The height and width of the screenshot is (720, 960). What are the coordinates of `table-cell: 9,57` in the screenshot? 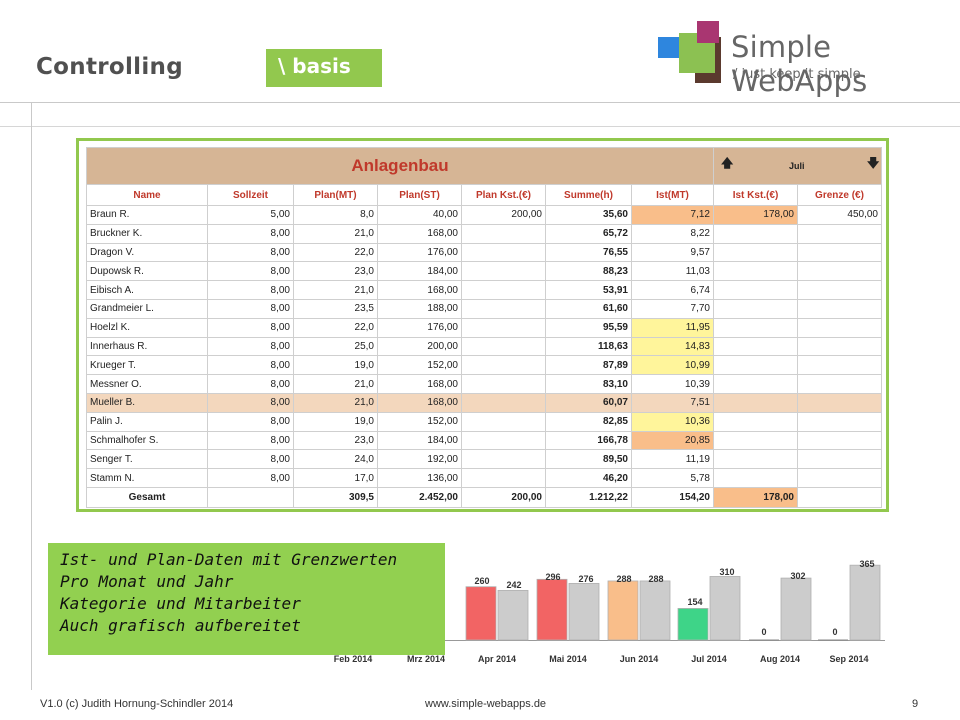 It's located at (672, 252).